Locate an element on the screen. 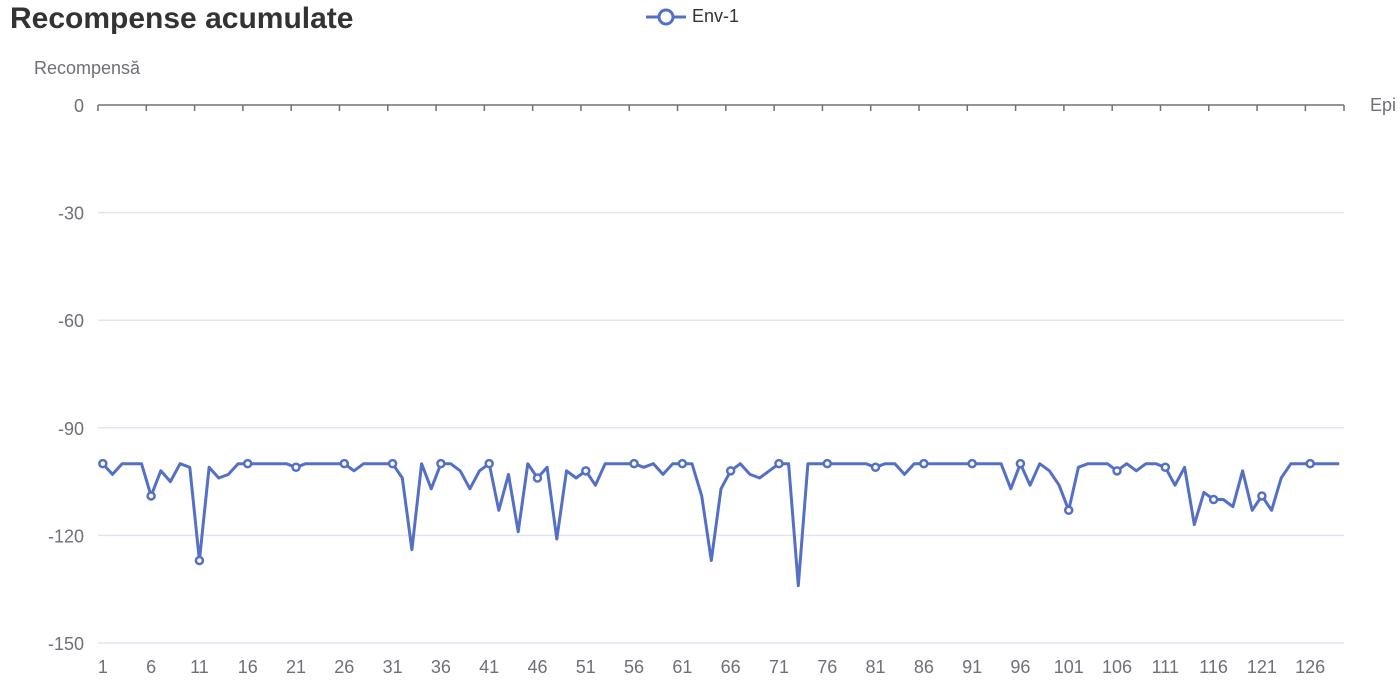 The image size is (1400, 700). x-tick-label: 16 is located at coordinates (248, 667).